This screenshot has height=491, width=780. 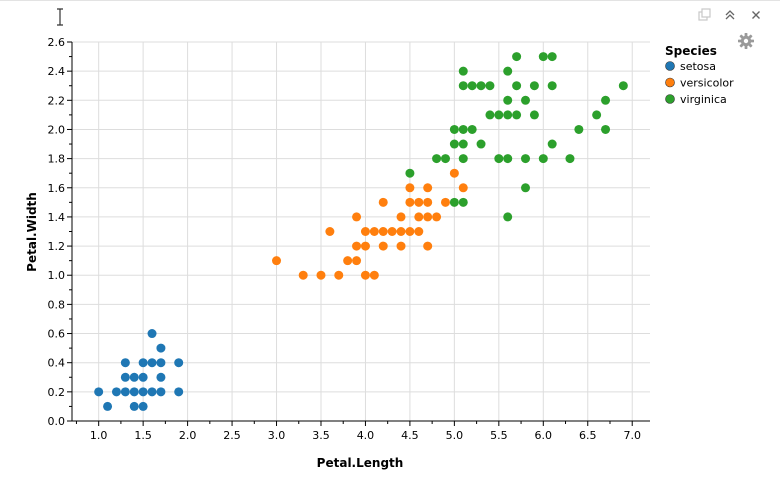 I want to click on collapse-icon, so click(x=730, y=15).